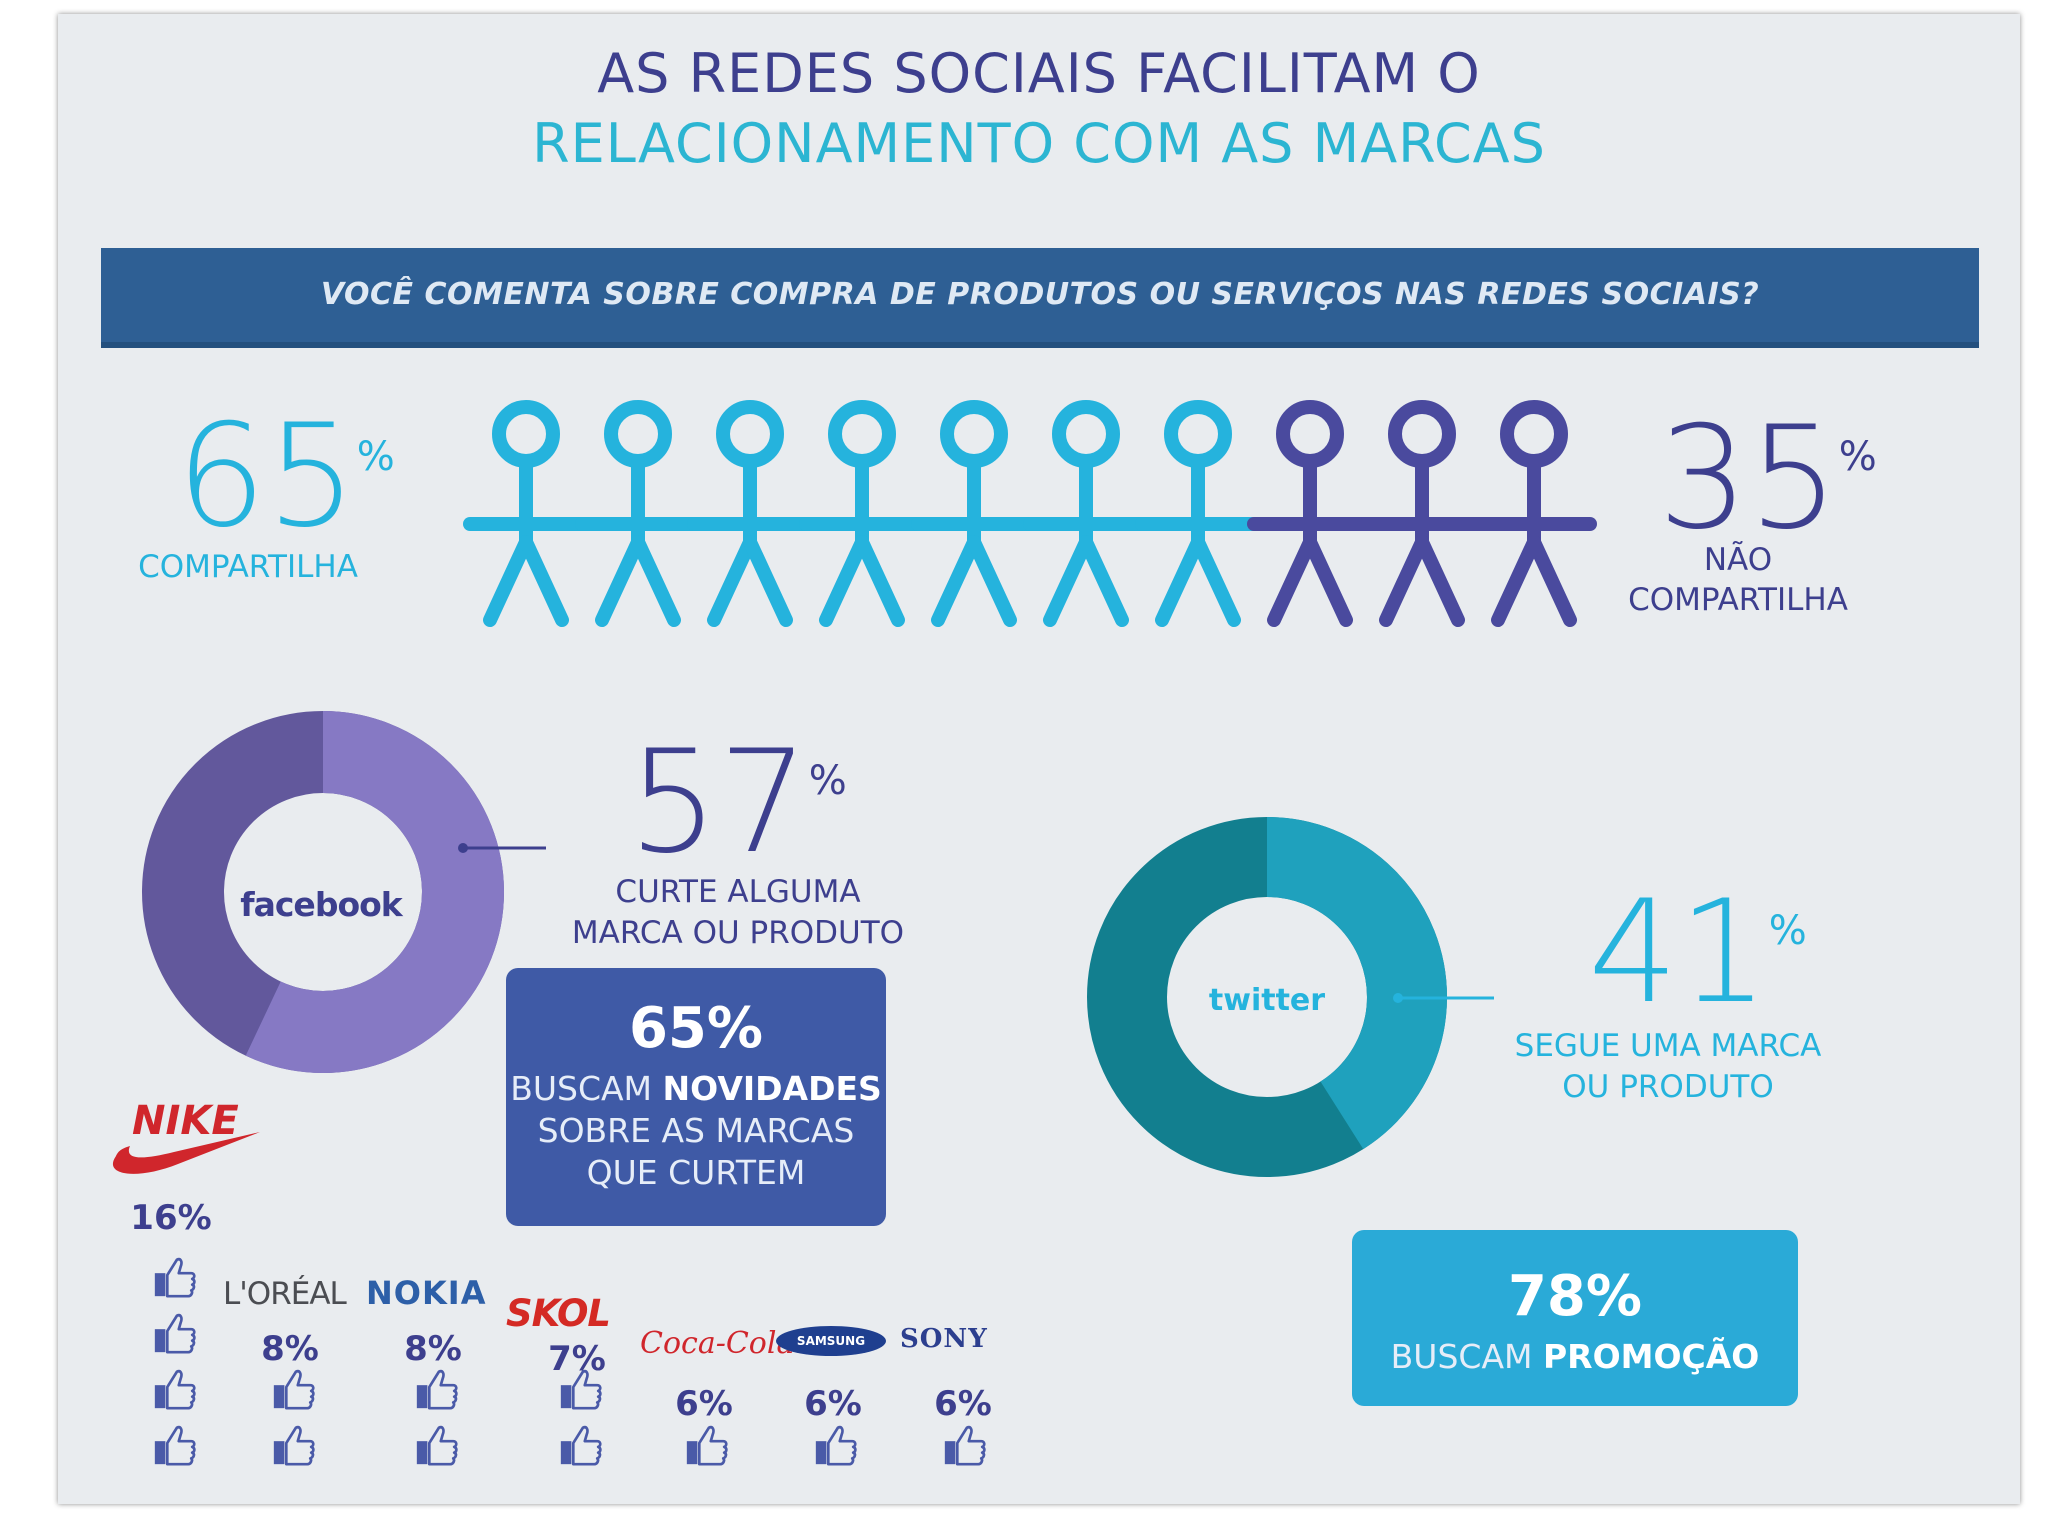 The height and width of the screenshot is (1536, 2048). I want to click on share-yes-stat: 65%, so click(285, 477).